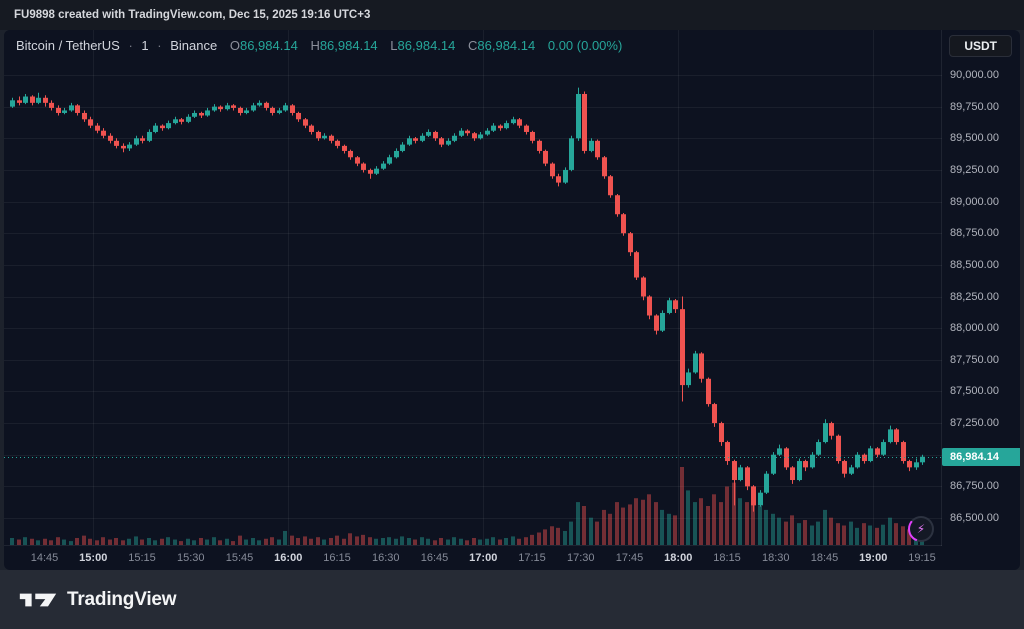  I want to click on time-tick: 14:45, so click(44, 558).